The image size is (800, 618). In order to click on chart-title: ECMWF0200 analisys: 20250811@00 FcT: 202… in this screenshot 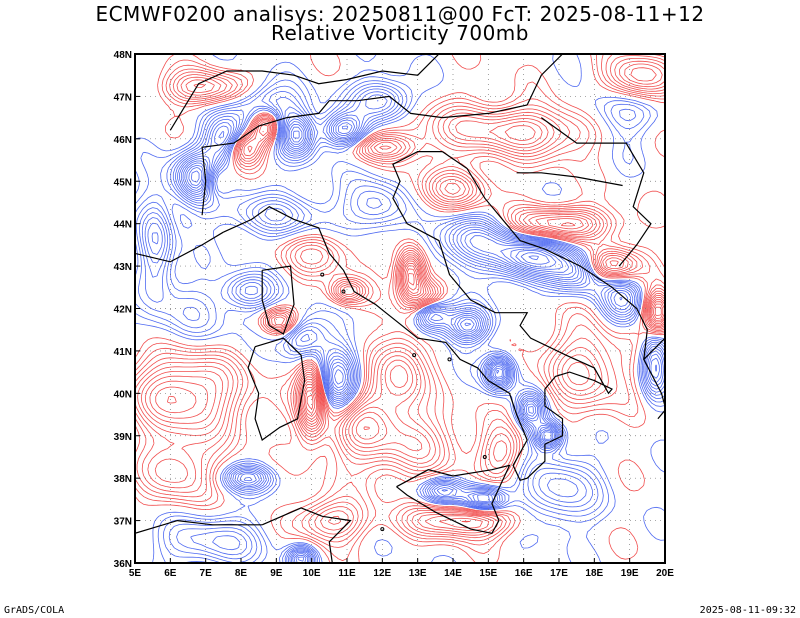, I will do `click(400, 14)`.